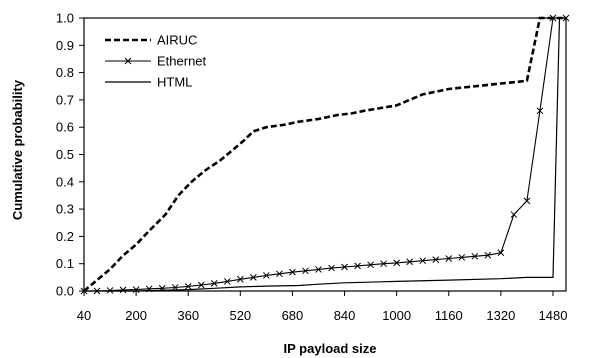 The width and height of the screenshot is (602, 358). Describe the element at coordinates (449, 315) in the screenshot. I see `x-tick-label: 1160` at that location.